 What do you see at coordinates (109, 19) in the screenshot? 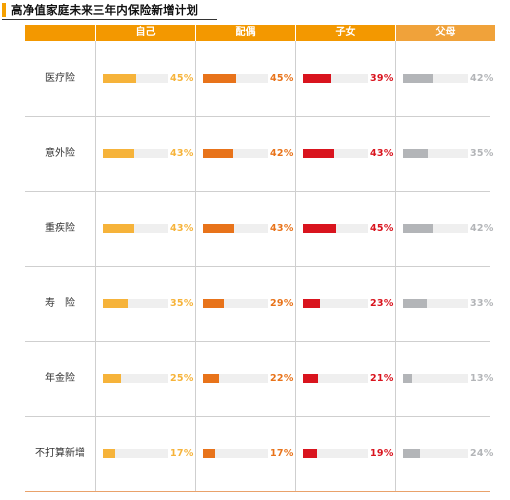
I see `title-underline` at bounding box center [109, 19].